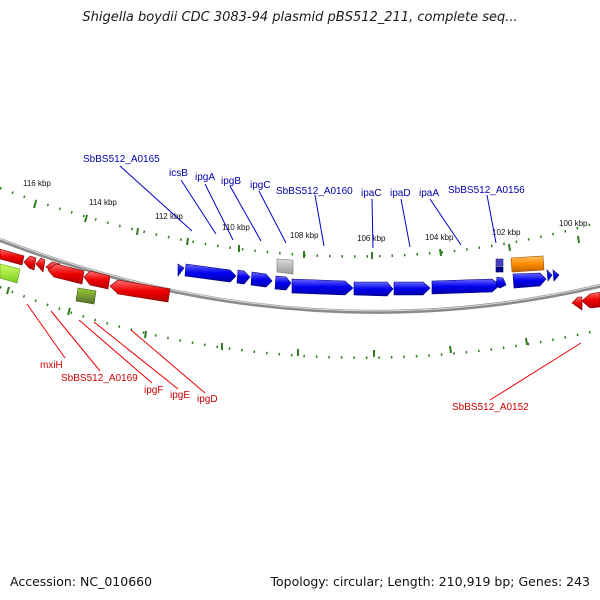 The image size is (600, 600). Describe the element at coordinates (51, 365) in the screenshot. I see `gene-label: mxiH` at that location.